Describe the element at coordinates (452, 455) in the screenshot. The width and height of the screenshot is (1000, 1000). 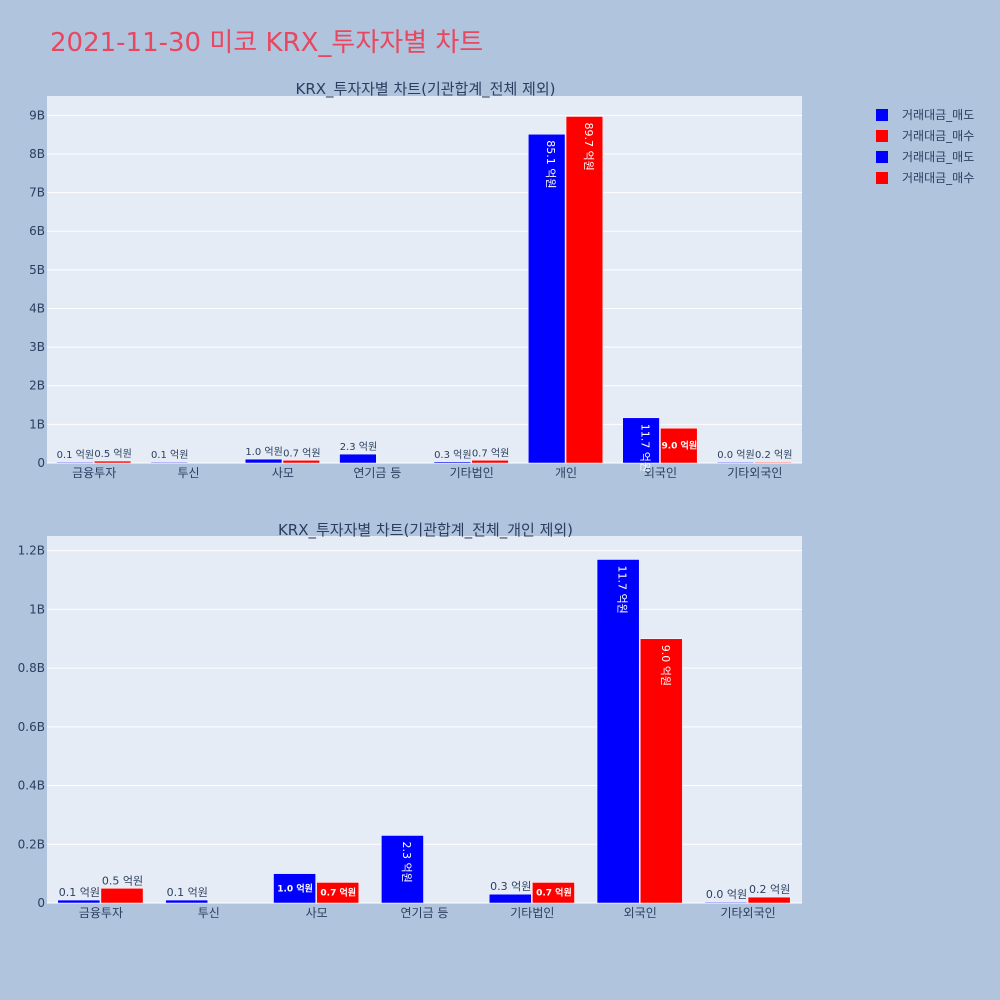
I see `bar-value-label: 0.3 억원` at that location.